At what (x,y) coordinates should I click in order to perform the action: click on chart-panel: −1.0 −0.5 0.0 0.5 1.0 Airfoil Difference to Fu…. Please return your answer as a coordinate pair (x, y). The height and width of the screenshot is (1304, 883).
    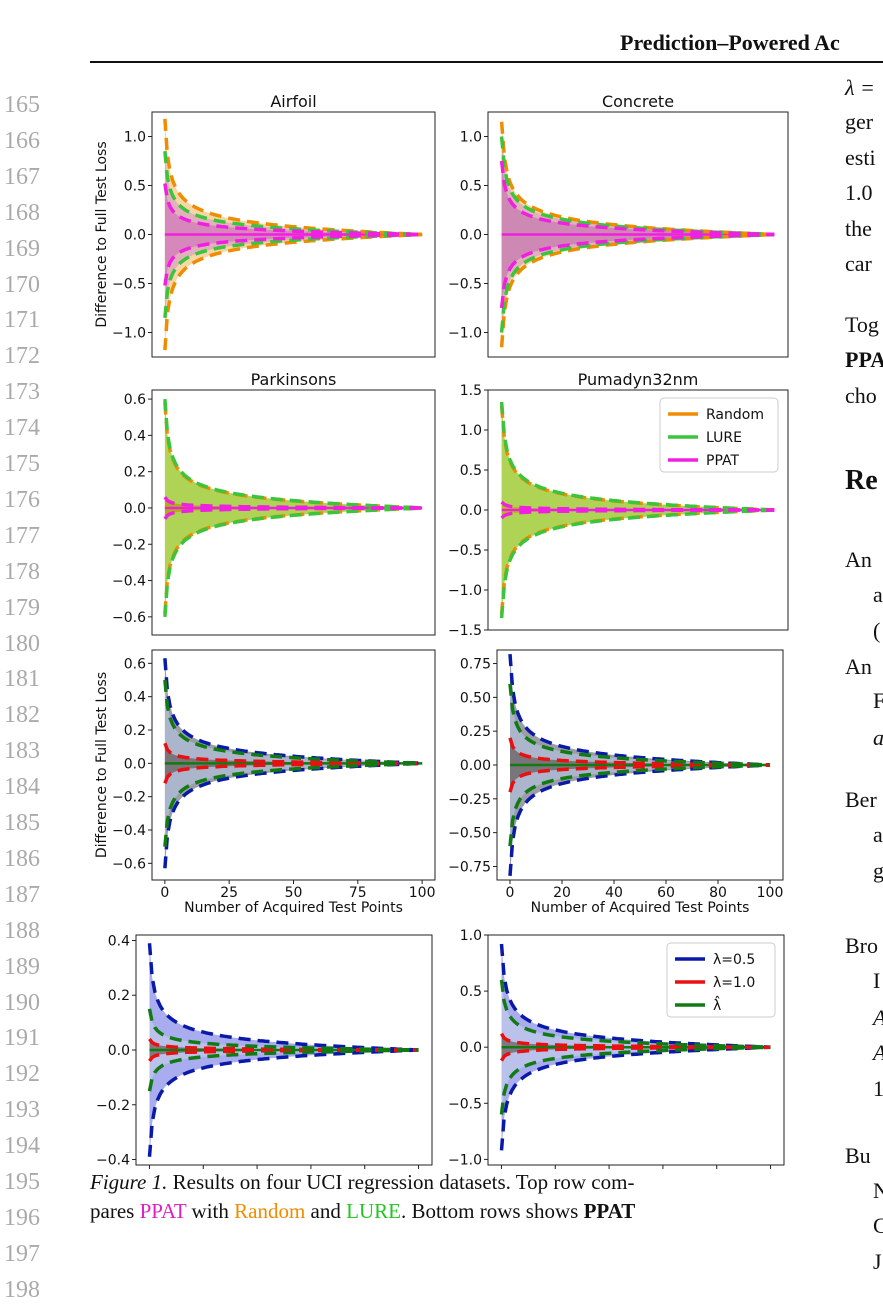
    Looking at the image, I should click on (265, 225).